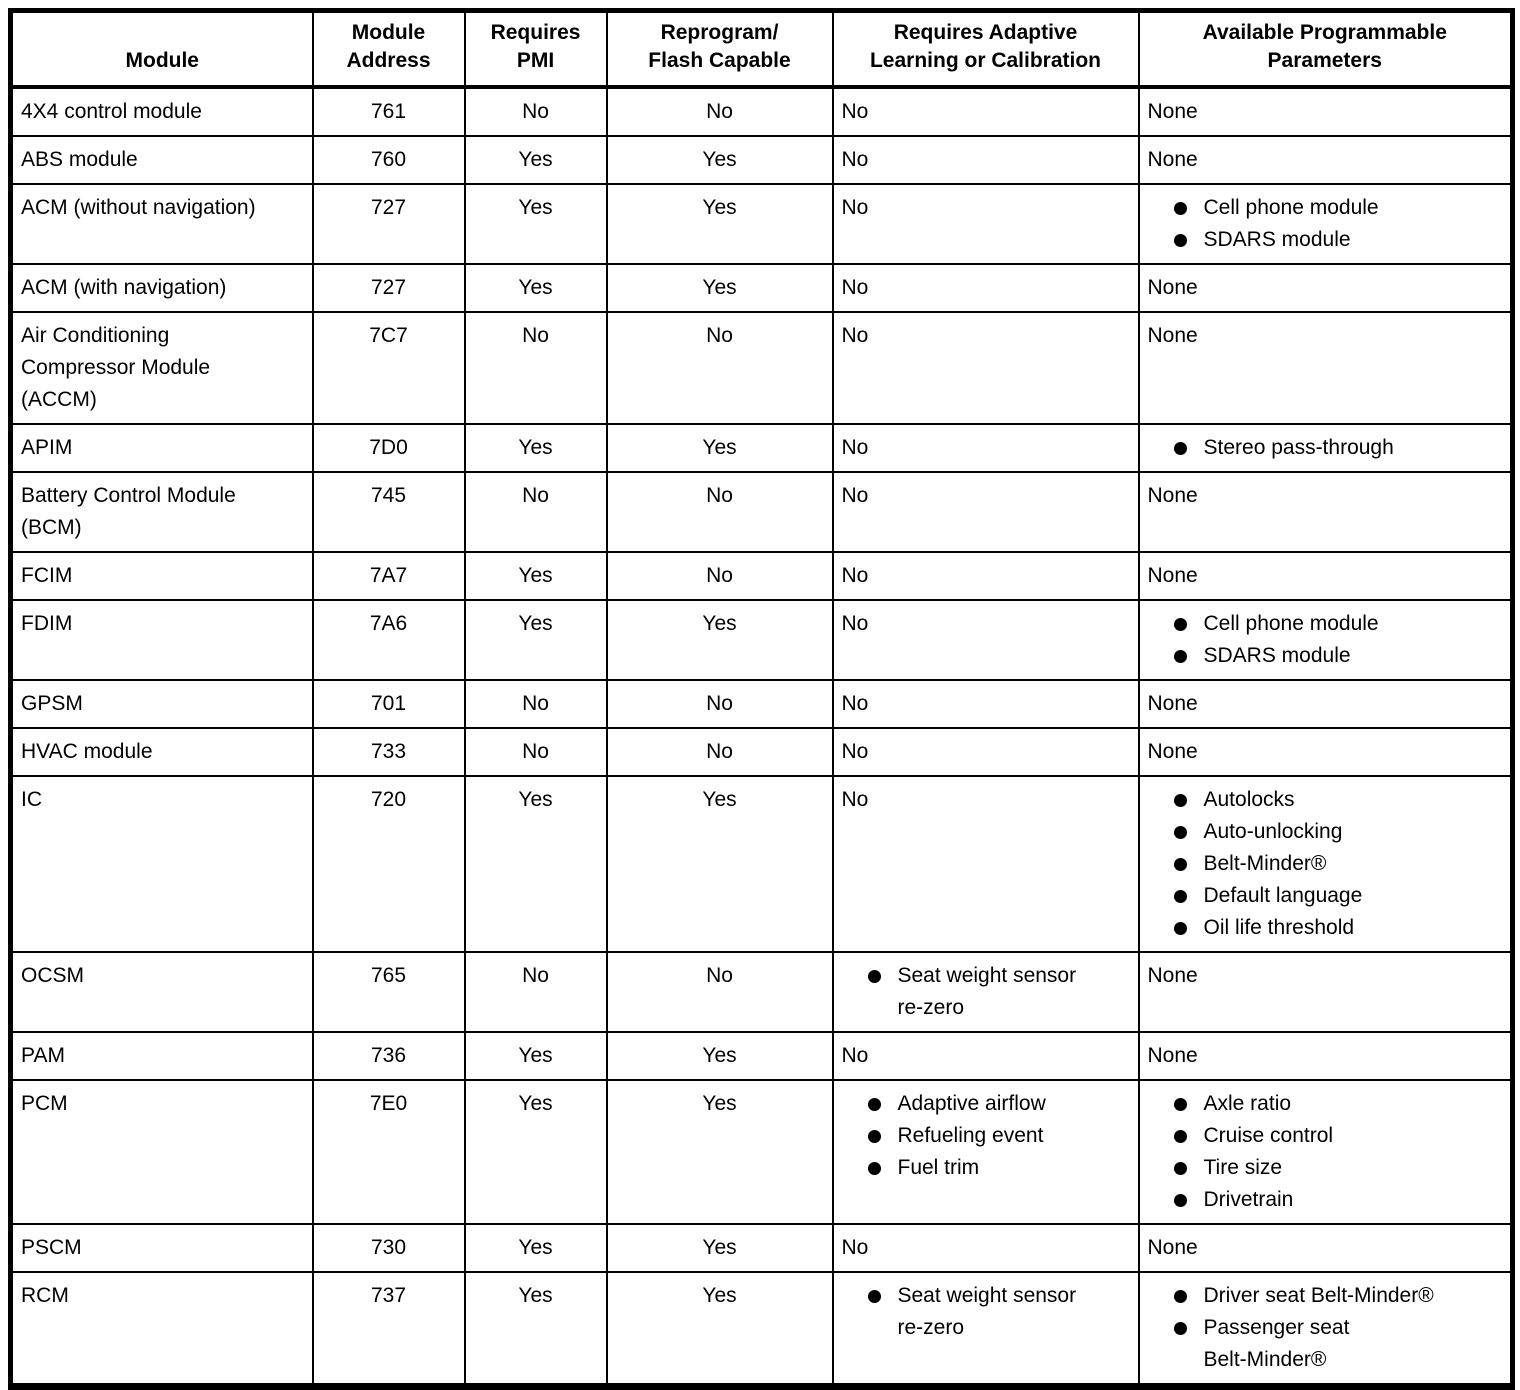  I want to click on bullet-item: Drivetrain, so click(1337, 1200).